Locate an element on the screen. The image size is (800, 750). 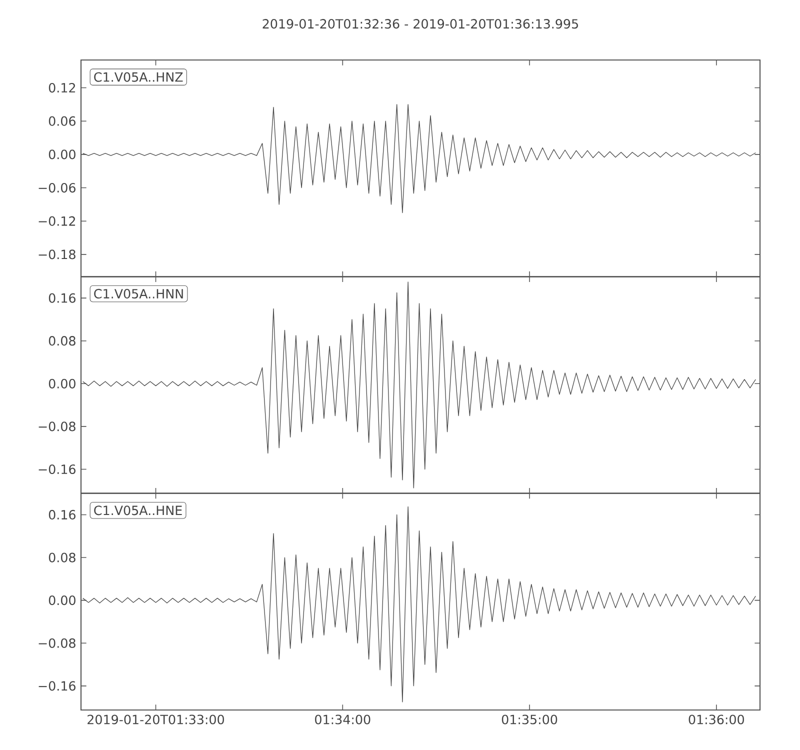
y-tick-label: −0.12 is located at coordinates (57, 221).